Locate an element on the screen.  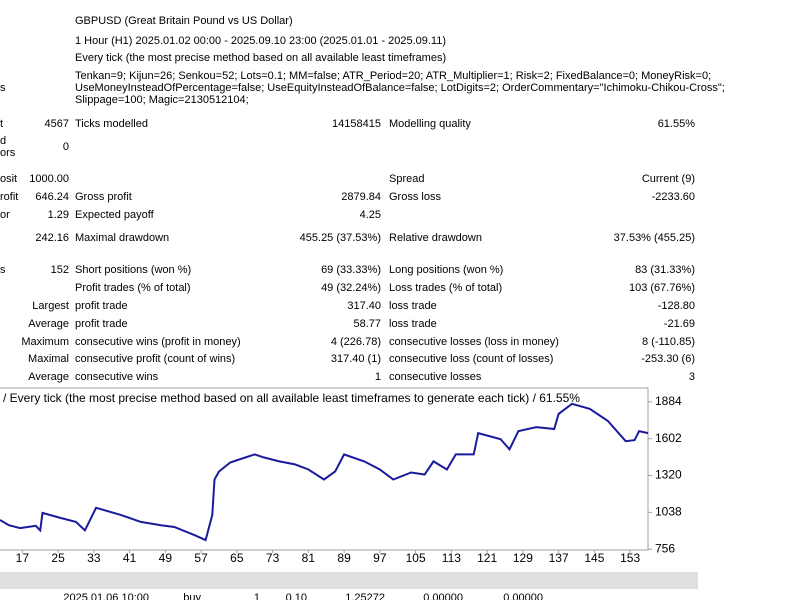
stat-label: Spread is located at coordinates (407, 179).